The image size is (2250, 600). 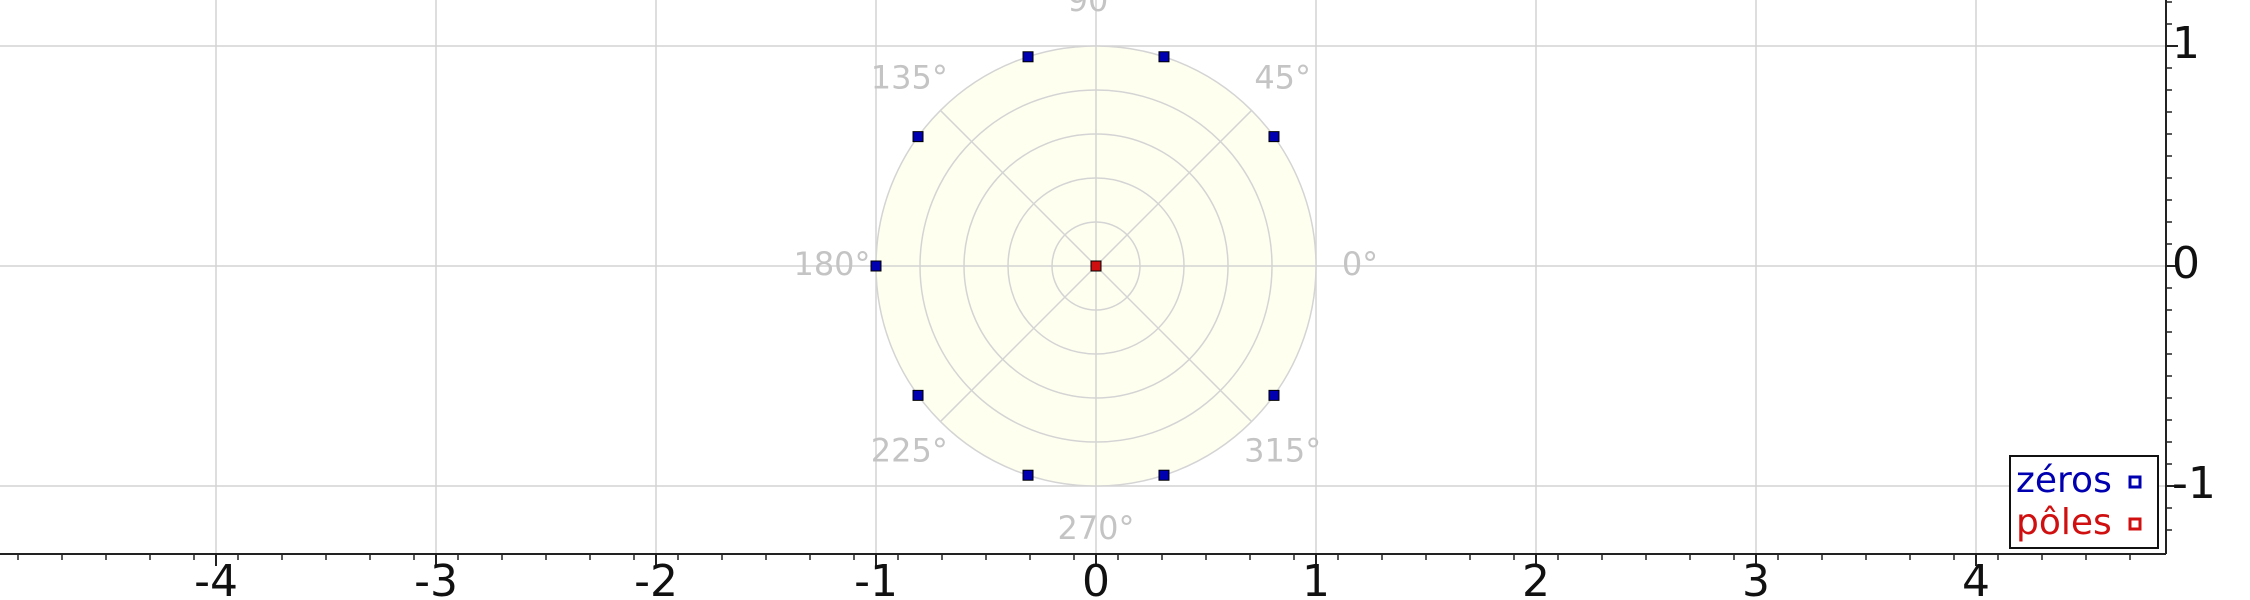 I want to click on x-tick-label: 4, so click(x=1976, y=578).